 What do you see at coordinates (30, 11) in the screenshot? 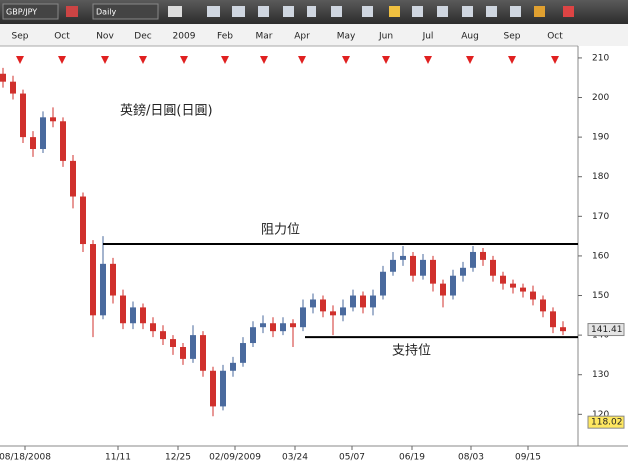
I see `symbol-dropdown` at bounding box center [30, 11].